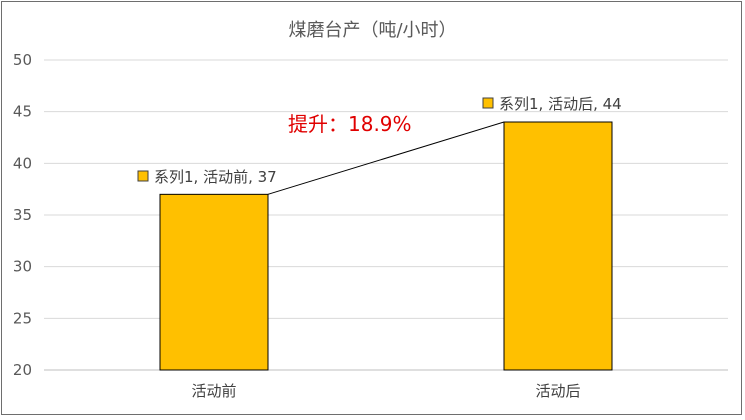 Image resolution: width=745 pixels, height=420 pixels. Describe the element at coordinates (22, 370) in the screenshot. I see `y-tick-label: 20` at that location.